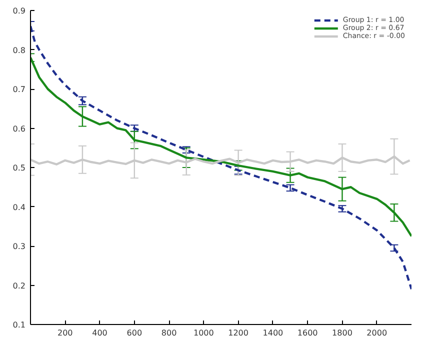  What do you see at coordinates (204, 333) in the screenshot?
I see `x-tick-label: 1000` at bounding box center [204, 333].